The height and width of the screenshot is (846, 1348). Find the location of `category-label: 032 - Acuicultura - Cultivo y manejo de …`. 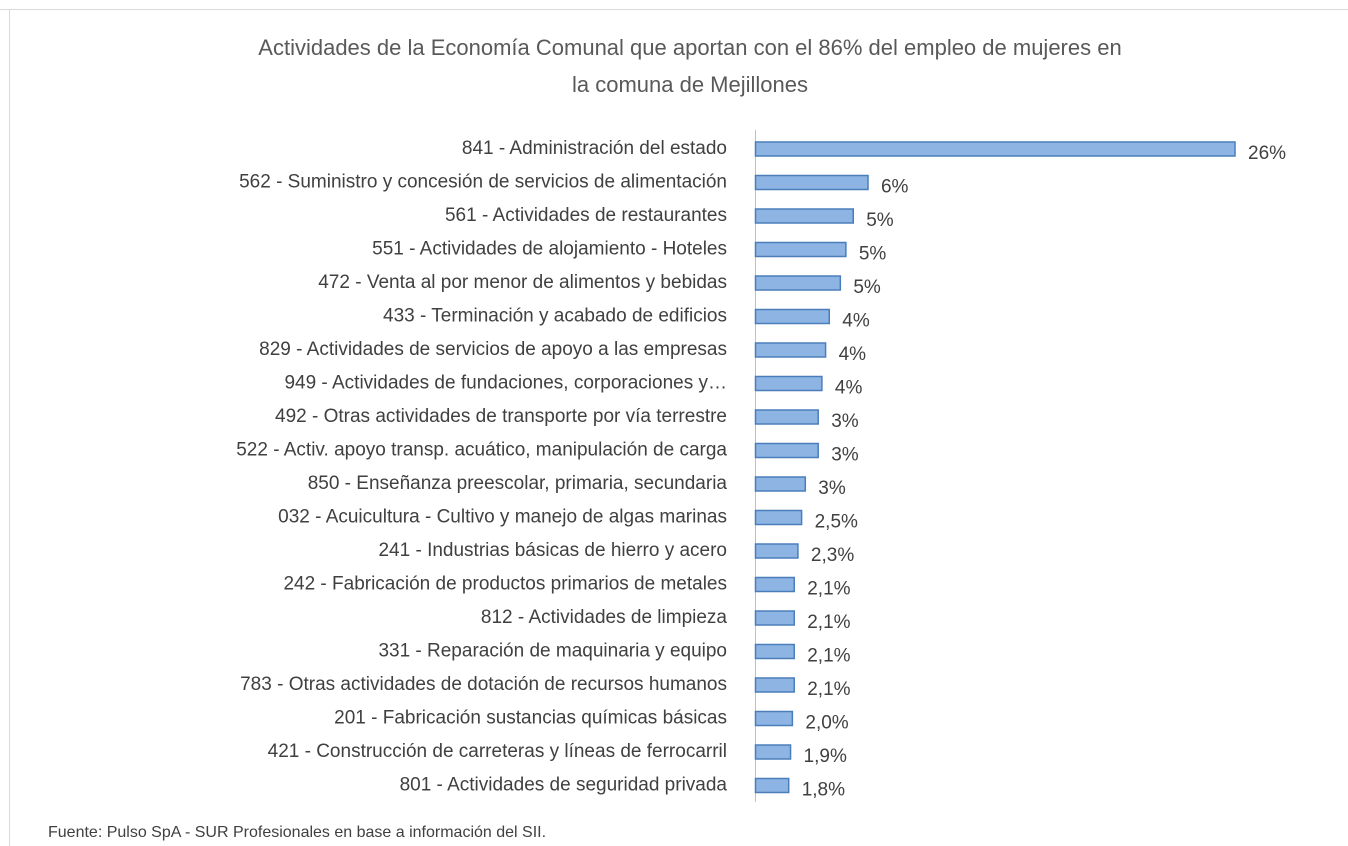

category-label: 032 - Acuicultura - Cultivo y manejo de … is located at coordinates (502, 517).